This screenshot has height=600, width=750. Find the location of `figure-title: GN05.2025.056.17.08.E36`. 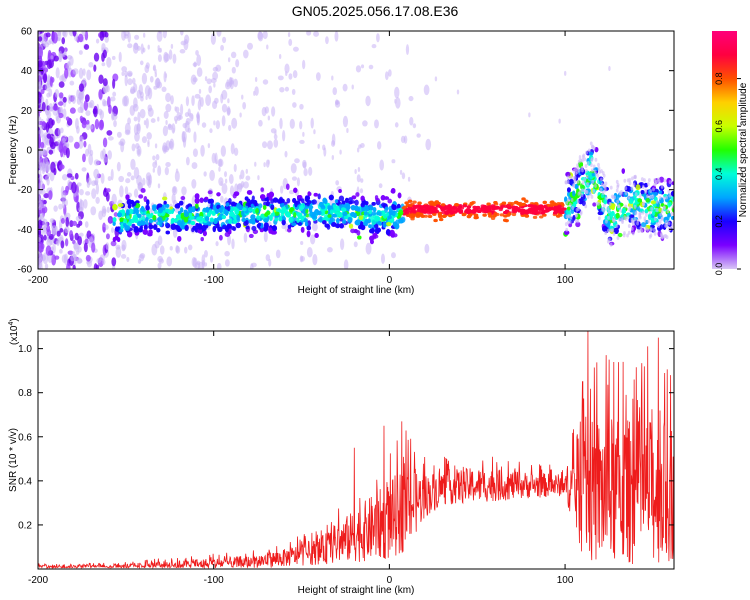

figure-title: GN05.2025.056.17.08.E36 is located at coordinates (375, 11).